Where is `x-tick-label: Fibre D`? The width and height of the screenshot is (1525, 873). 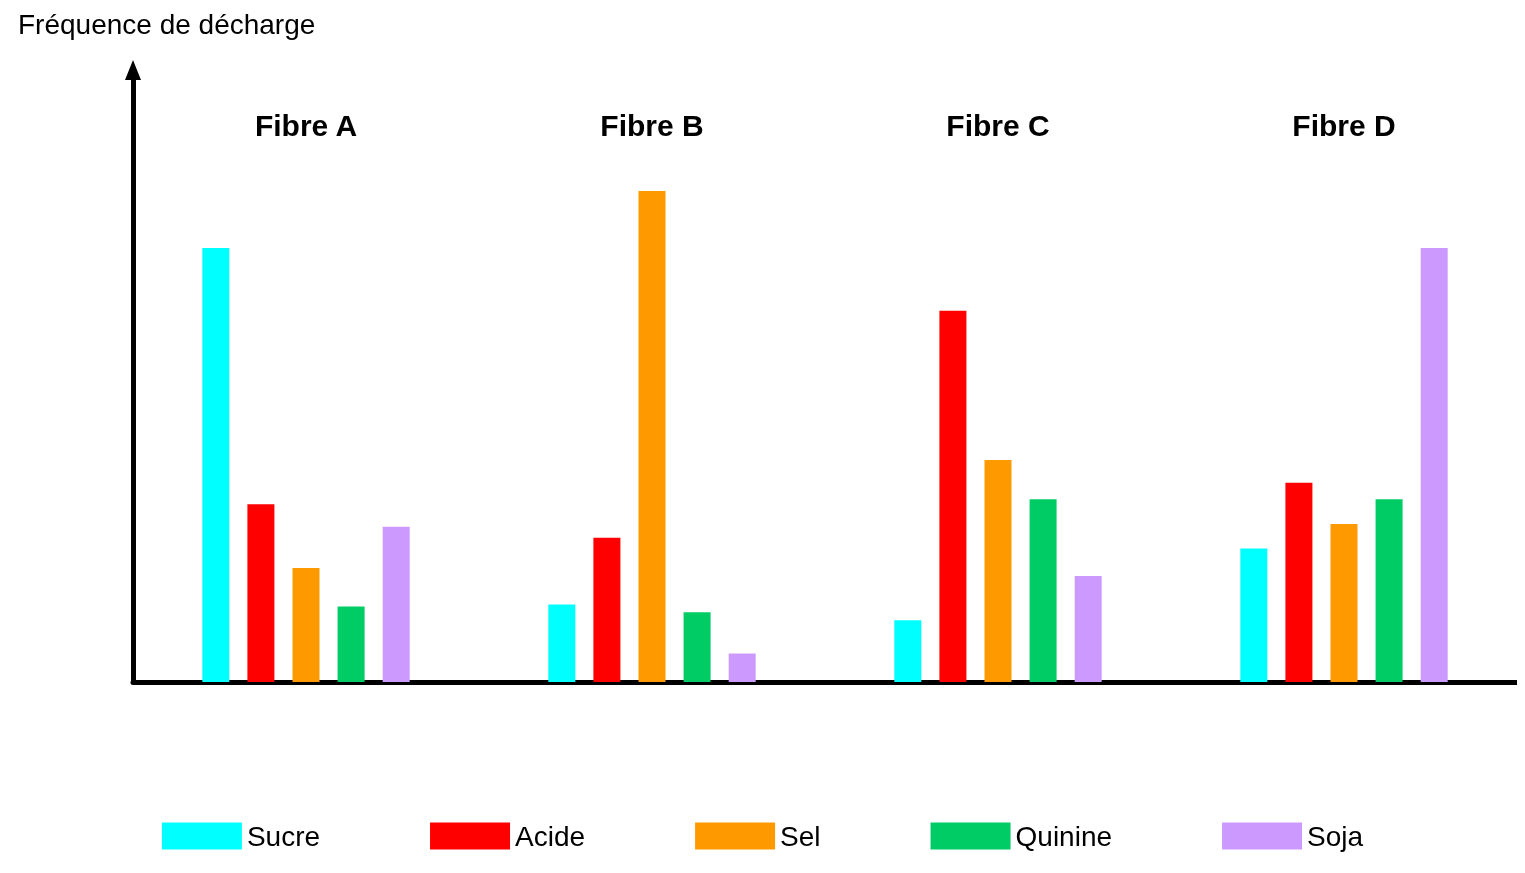
x-tick-label: Fibre D is located at coordinates (1344, 125).